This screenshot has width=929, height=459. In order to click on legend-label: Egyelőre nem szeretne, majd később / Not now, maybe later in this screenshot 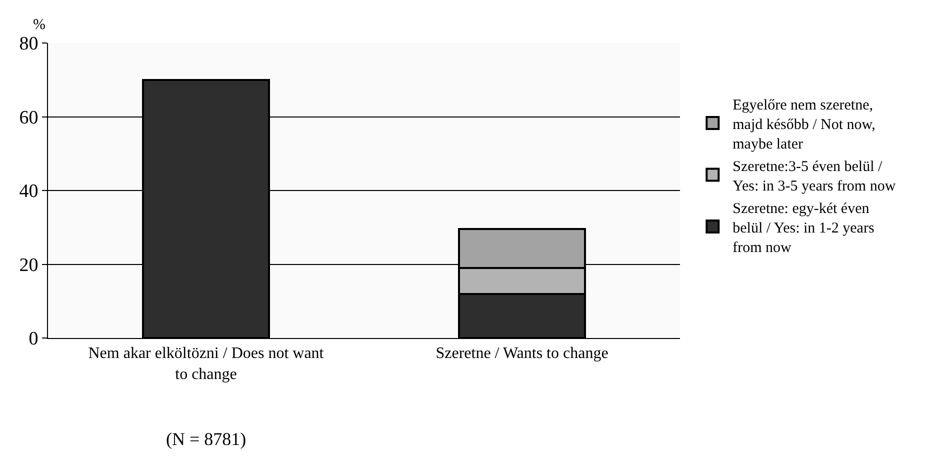, I will do `click(804, 124)`.